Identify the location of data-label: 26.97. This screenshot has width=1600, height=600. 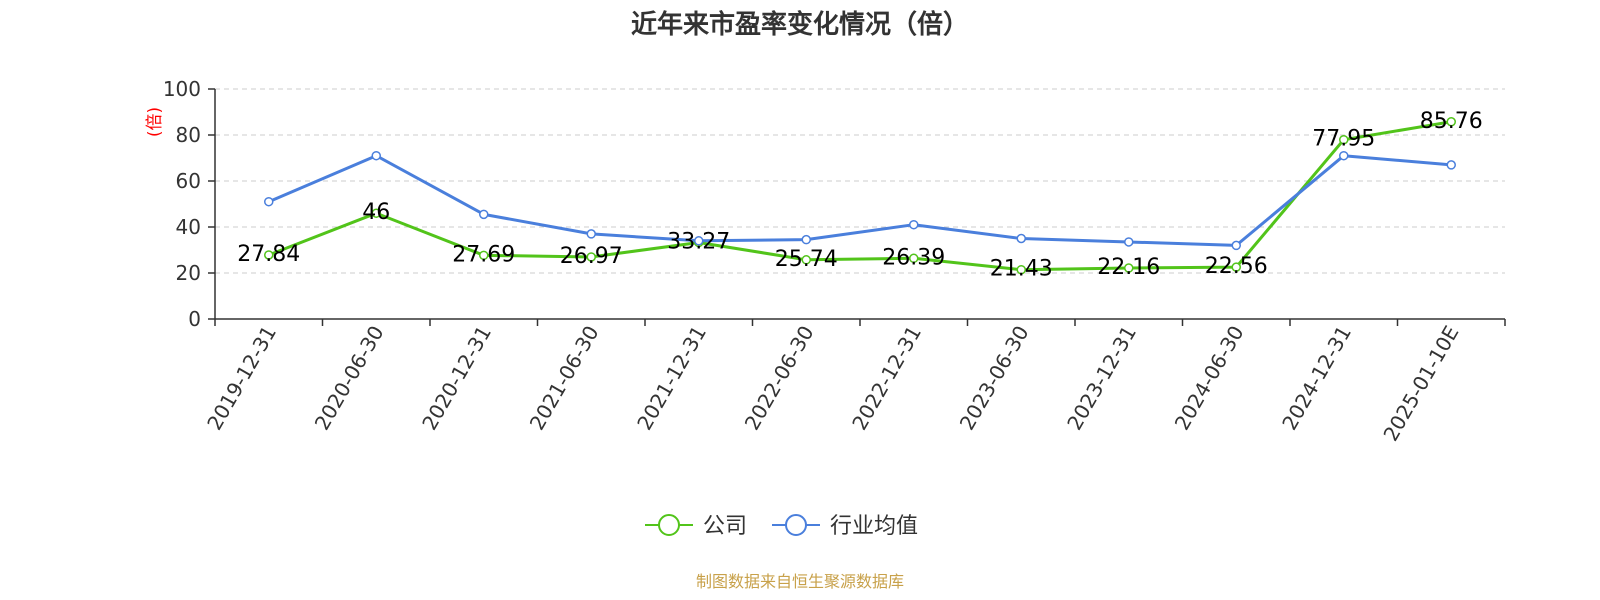
(591, 256).